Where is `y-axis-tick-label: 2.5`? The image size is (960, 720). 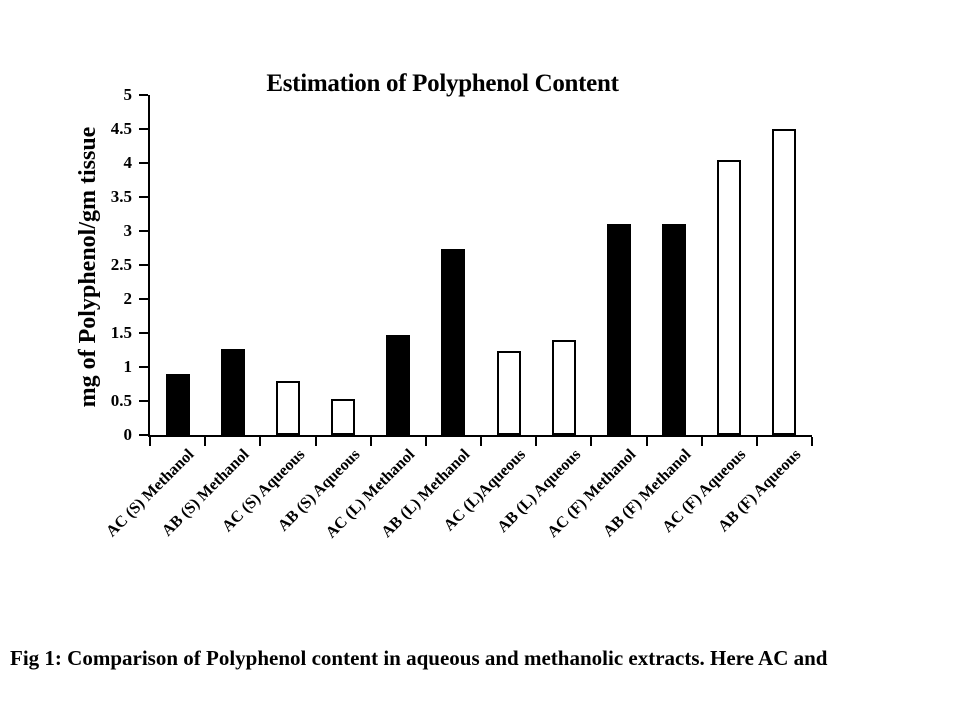 y-axis-tick-label: 2.5 is located at coordinates (121, 264).